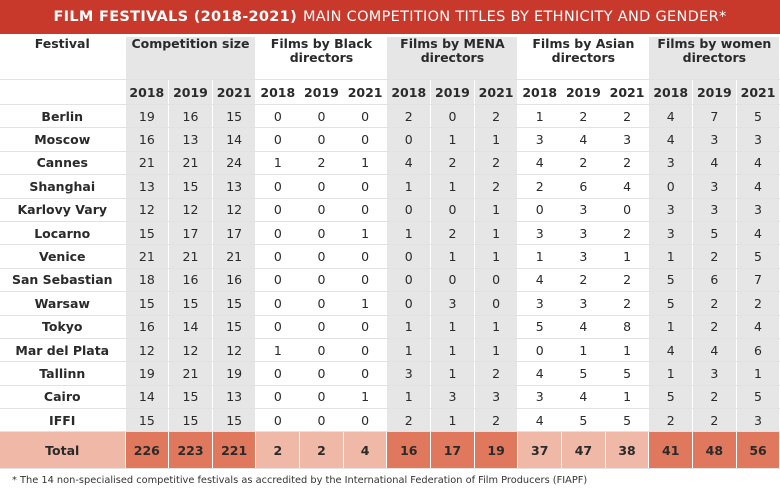 The width and height of the screenshot is (780, 495). What do you see at coordinates (583, 450) in the screenshot?
I see `total-cell: 47` at bounding box center [583, 450].